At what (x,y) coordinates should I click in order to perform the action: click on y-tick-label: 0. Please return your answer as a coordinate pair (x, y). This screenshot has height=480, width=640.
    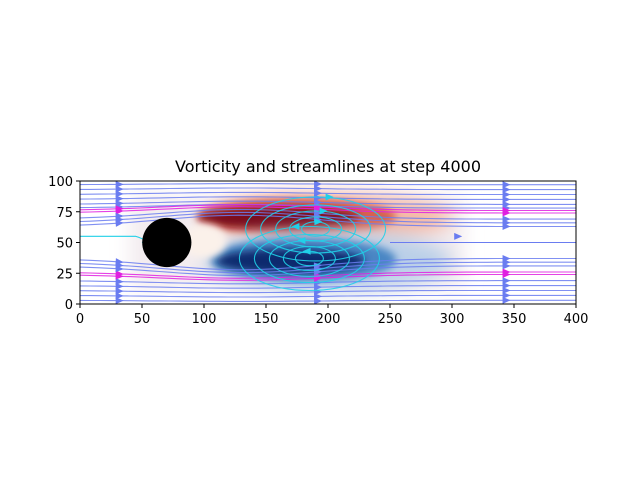
    Looking at the image, I should click on (69, 305).